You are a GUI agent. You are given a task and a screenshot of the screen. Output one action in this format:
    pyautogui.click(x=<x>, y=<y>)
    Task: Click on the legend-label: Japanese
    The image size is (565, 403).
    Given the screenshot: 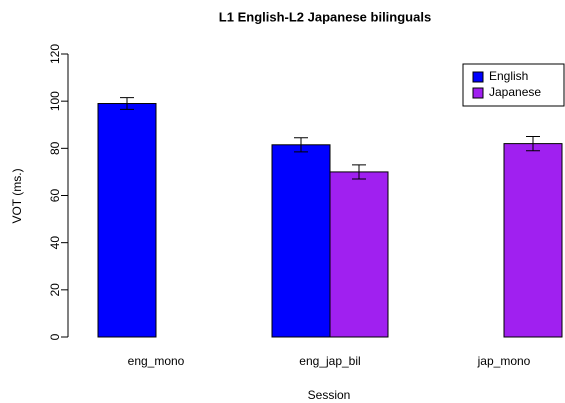 What is the action you would take?
    pyautogui.click(x=515, y=92)
    